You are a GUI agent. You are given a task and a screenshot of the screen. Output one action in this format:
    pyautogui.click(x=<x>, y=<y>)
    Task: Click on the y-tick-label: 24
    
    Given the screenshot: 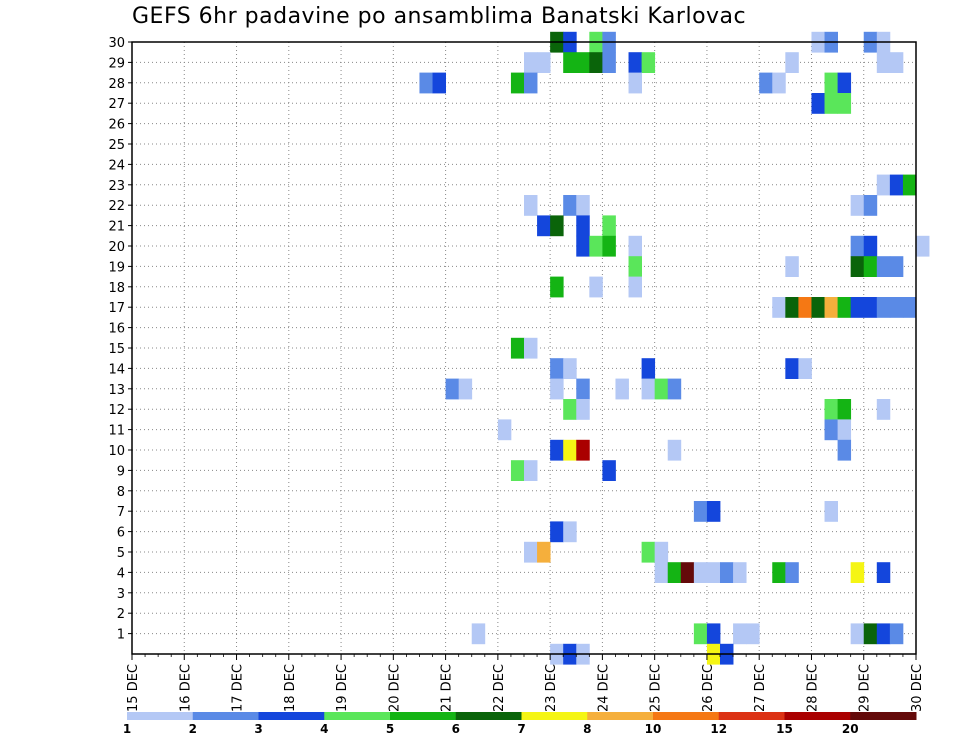 What is the action you would take?
    pyautogui.click(x=116, y=165)
    